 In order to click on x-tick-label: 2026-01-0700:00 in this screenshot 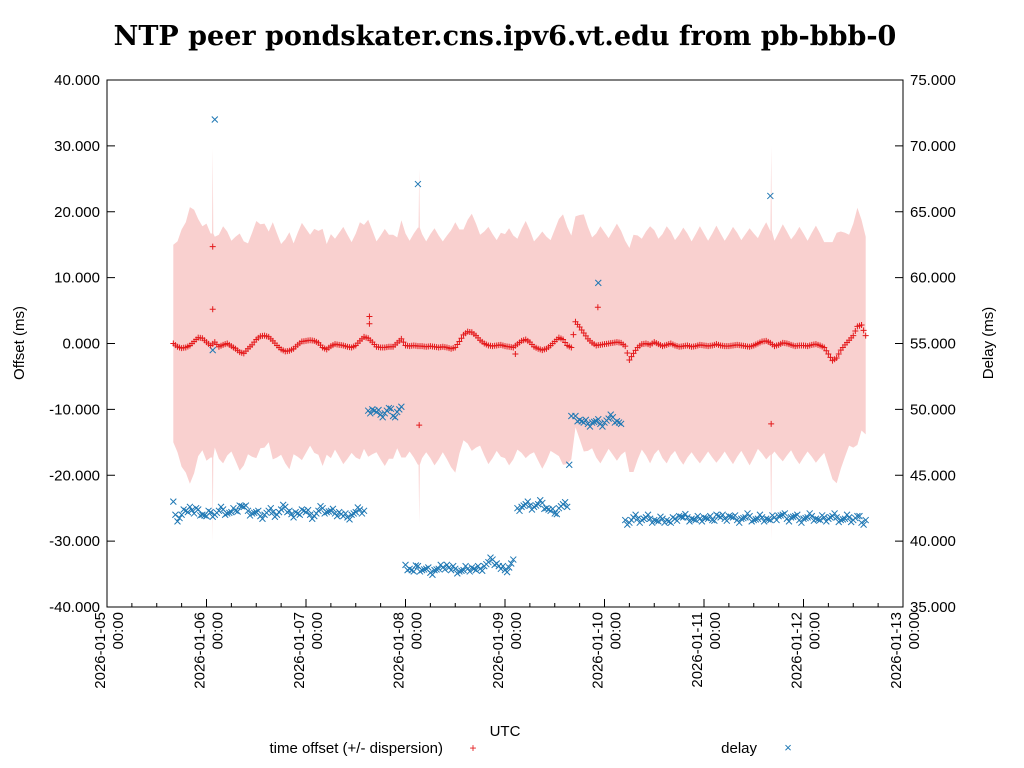, I will do `click(308, 650)`.